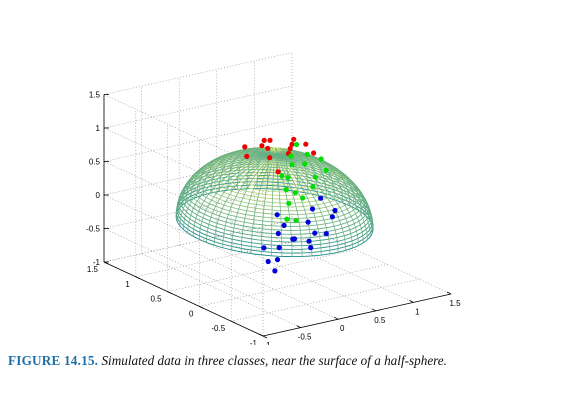 The width and height of the screenshot is (563, 407). I want to click on x-axis-line, so click(357, 315).